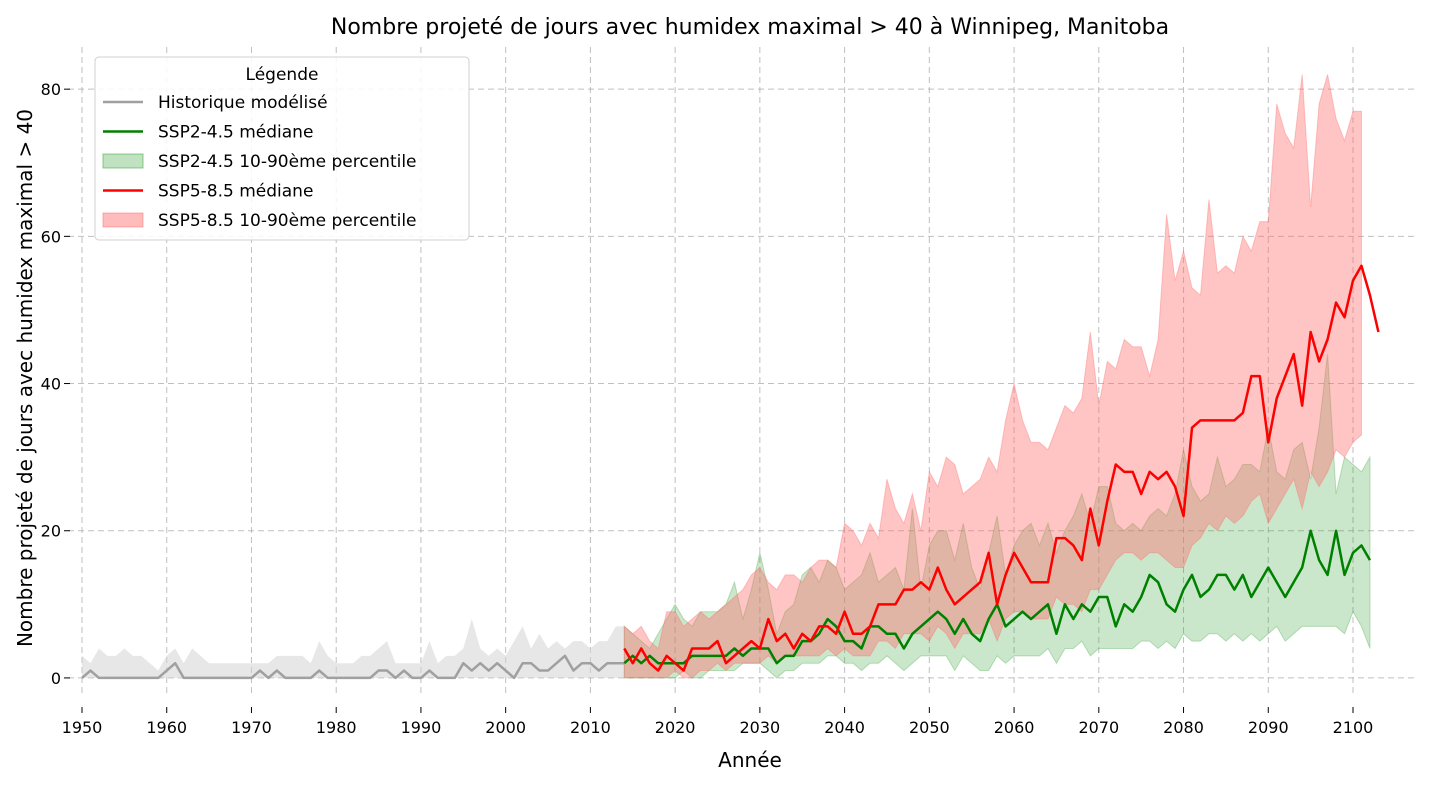  What do you see at coordinates (1268, 727) in the screenshot?
I see `x-tick-label: 2090` at bounding box center [1268, 727].